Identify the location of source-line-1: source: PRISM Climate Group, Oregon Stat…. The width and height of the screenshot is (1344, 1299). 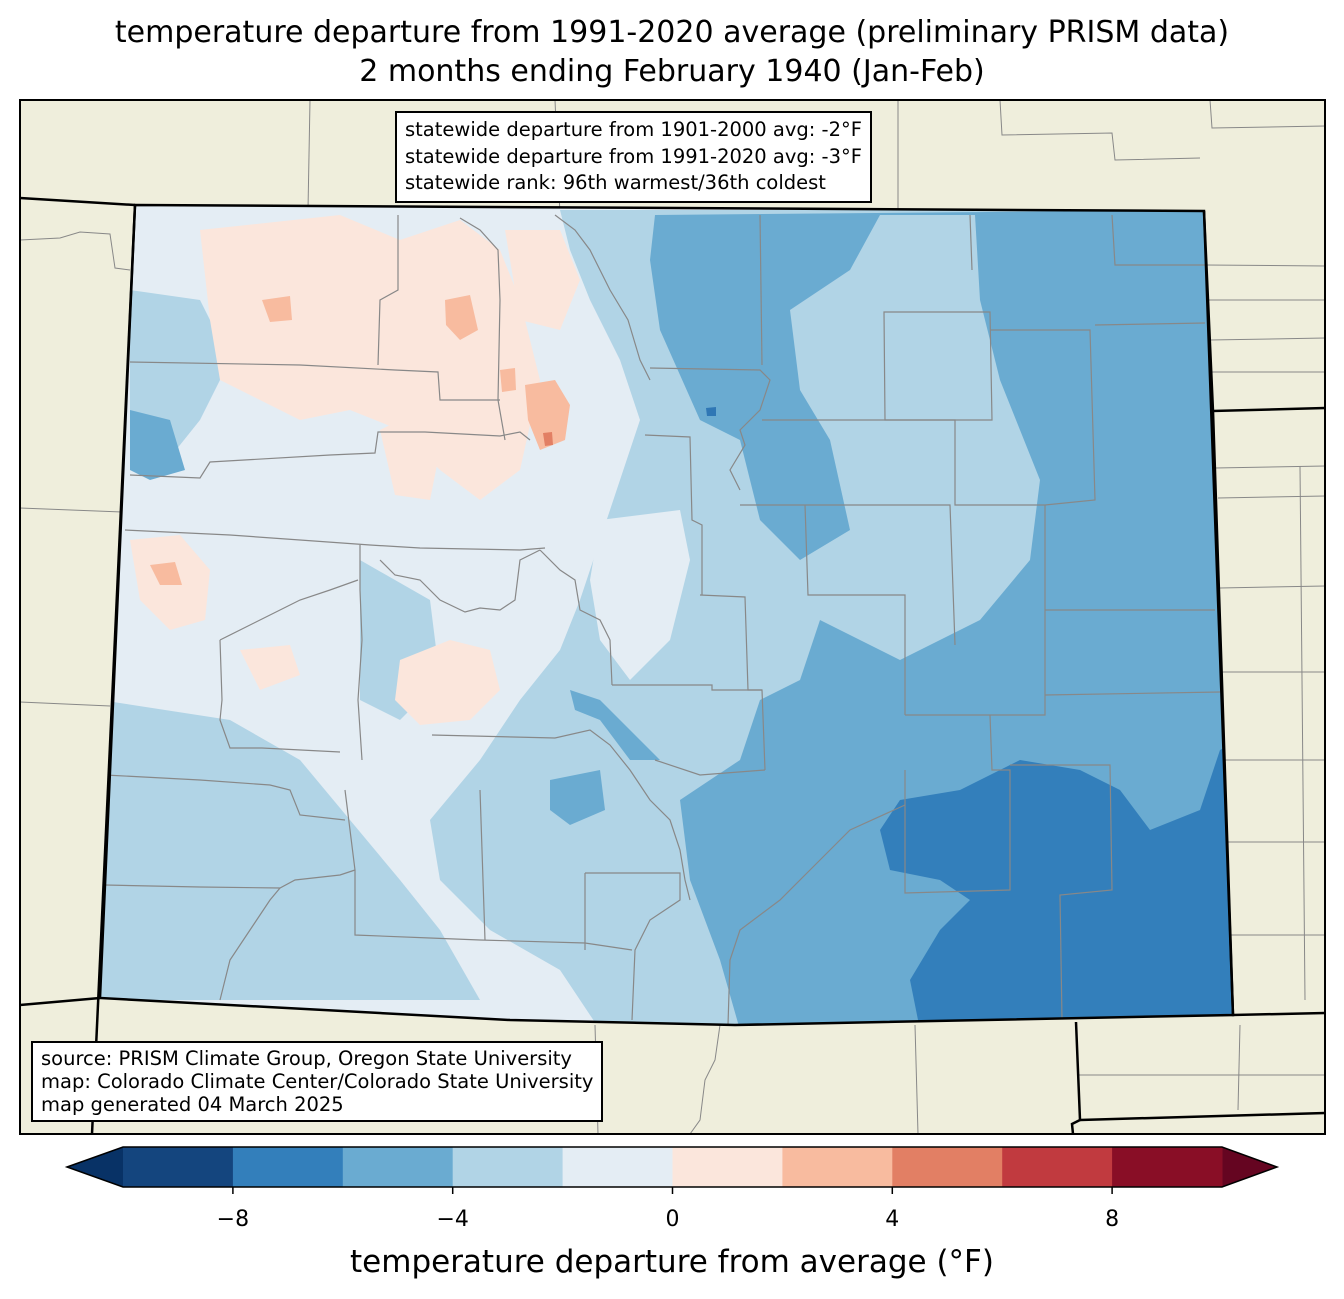
(306, 1058).